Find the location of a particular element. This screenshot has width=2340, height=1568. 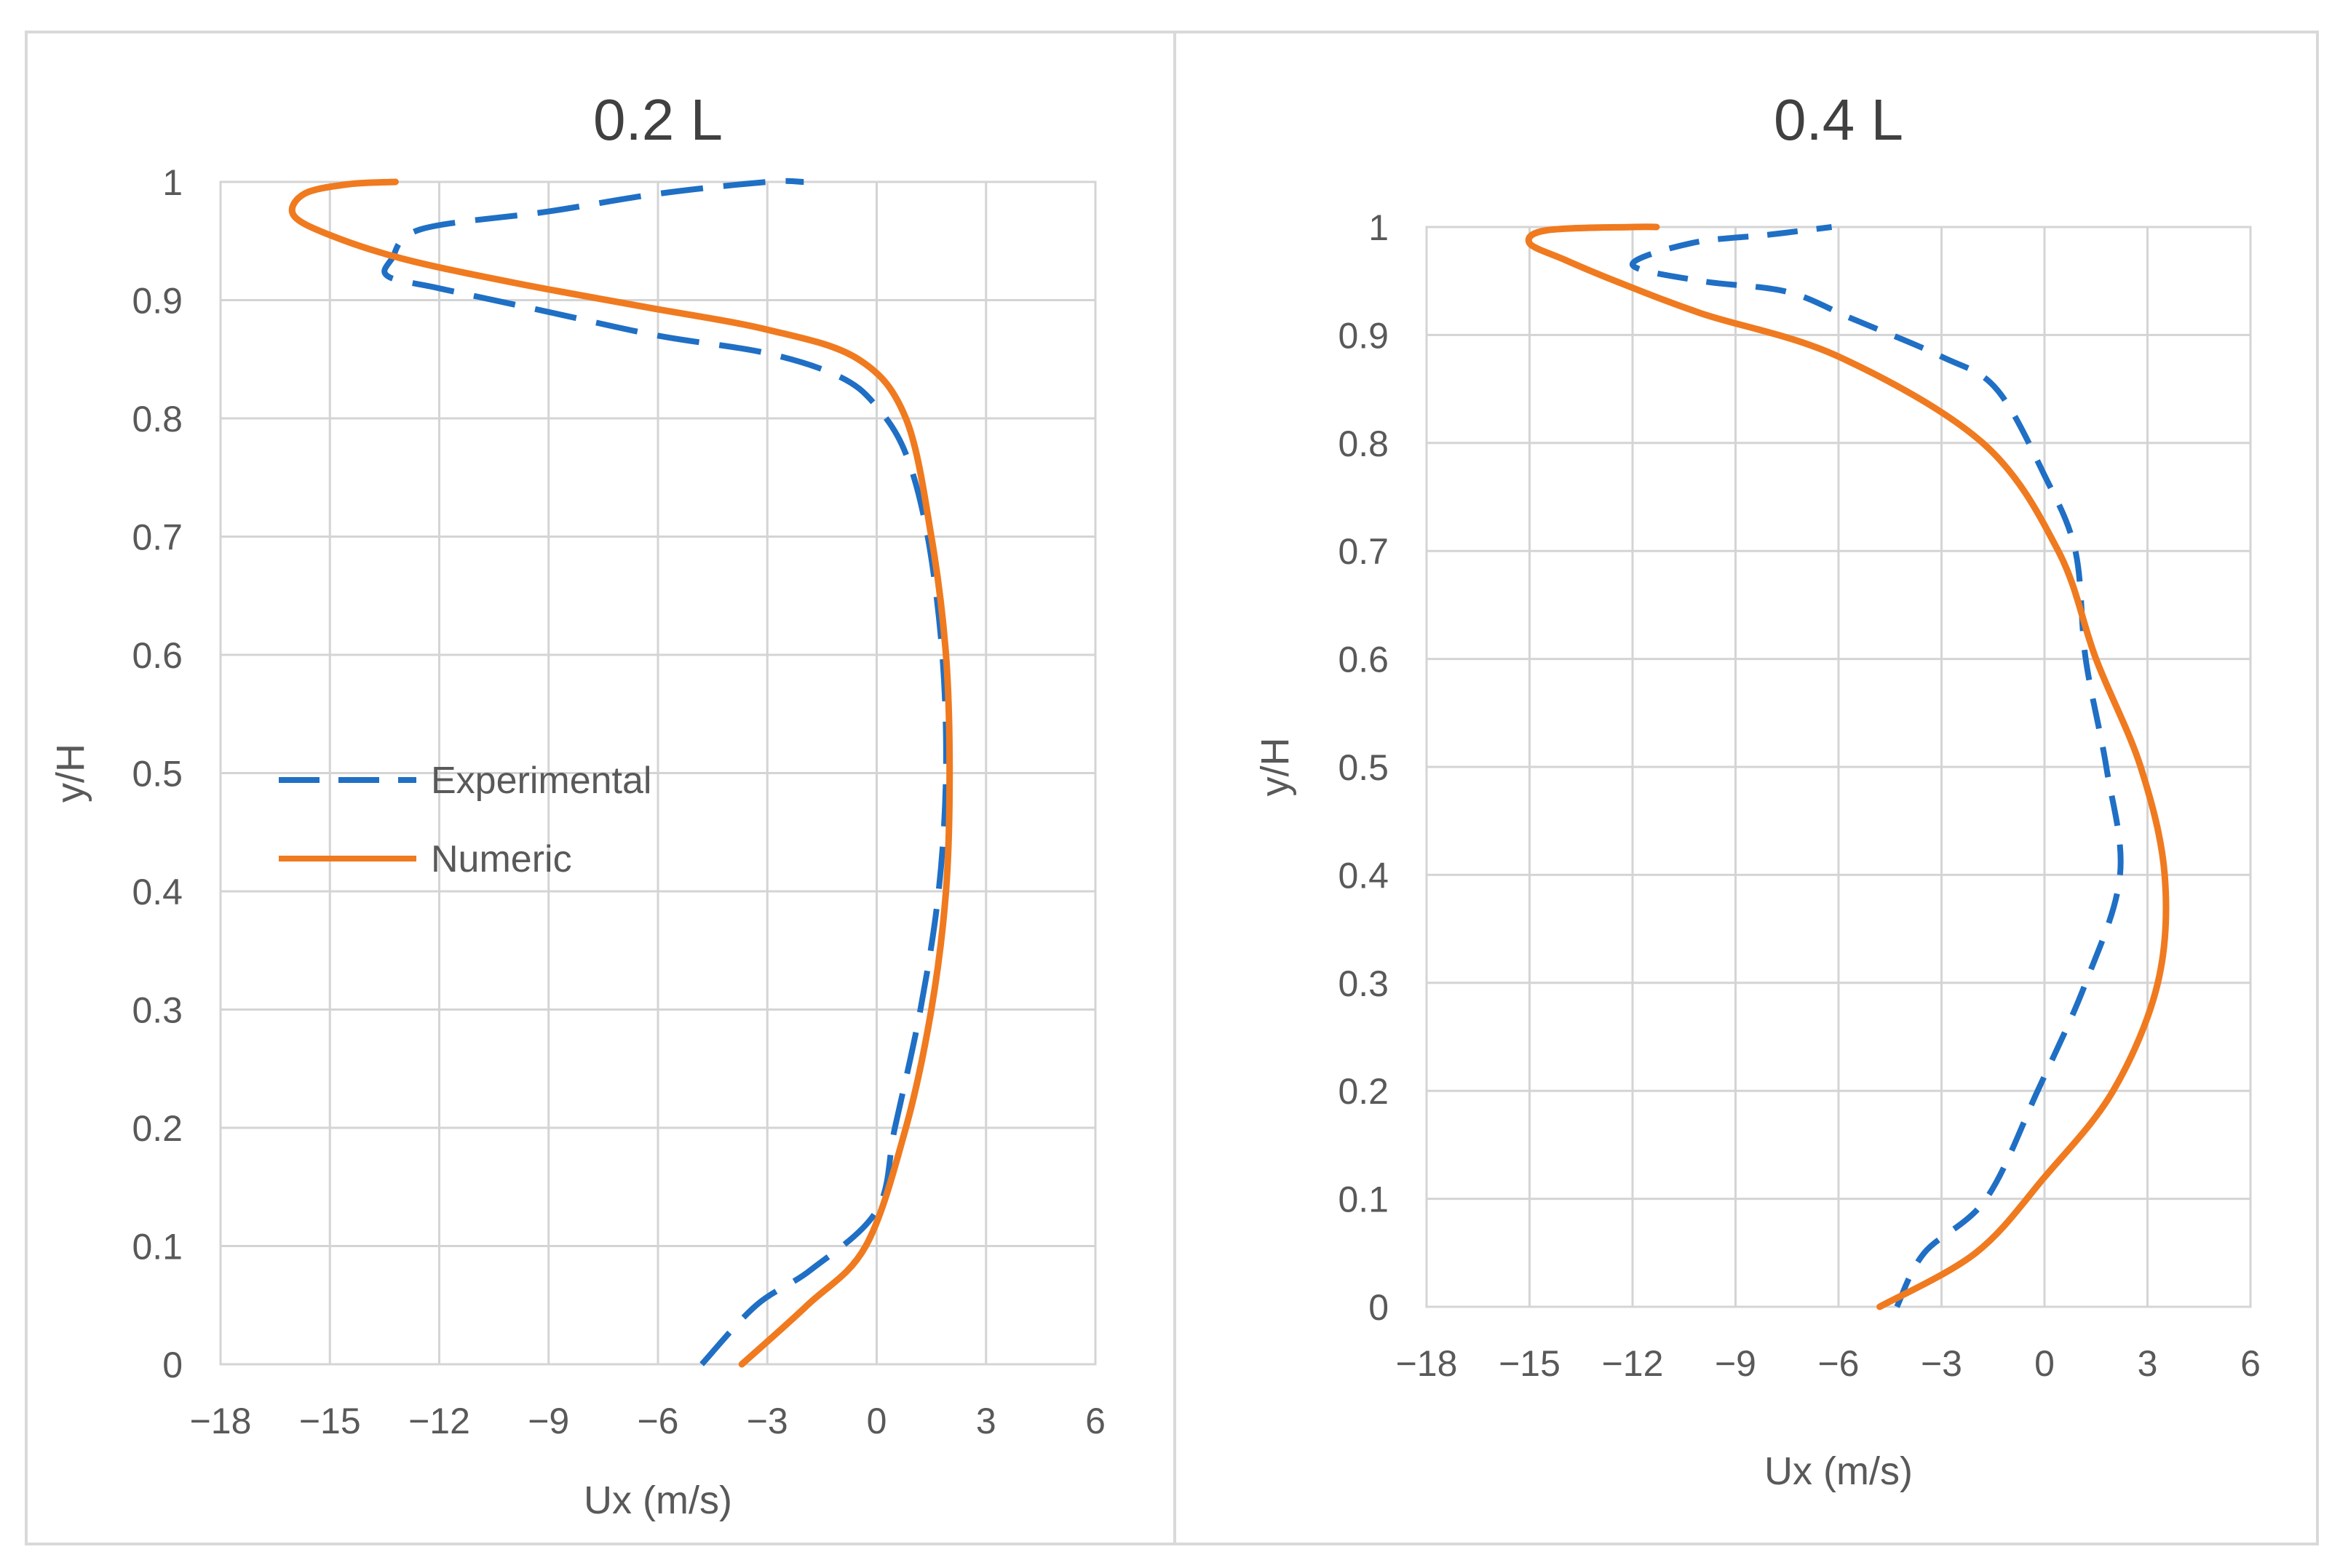

legend-label-numeric: Numeric is located at coordinates (501, 859).